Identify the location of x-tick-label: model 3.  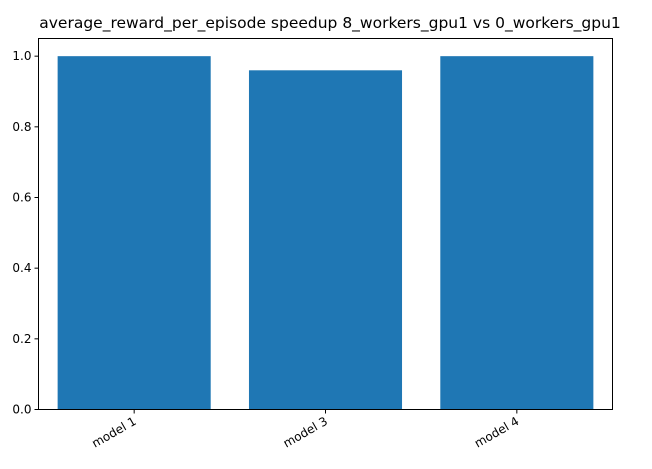
(305, 432).